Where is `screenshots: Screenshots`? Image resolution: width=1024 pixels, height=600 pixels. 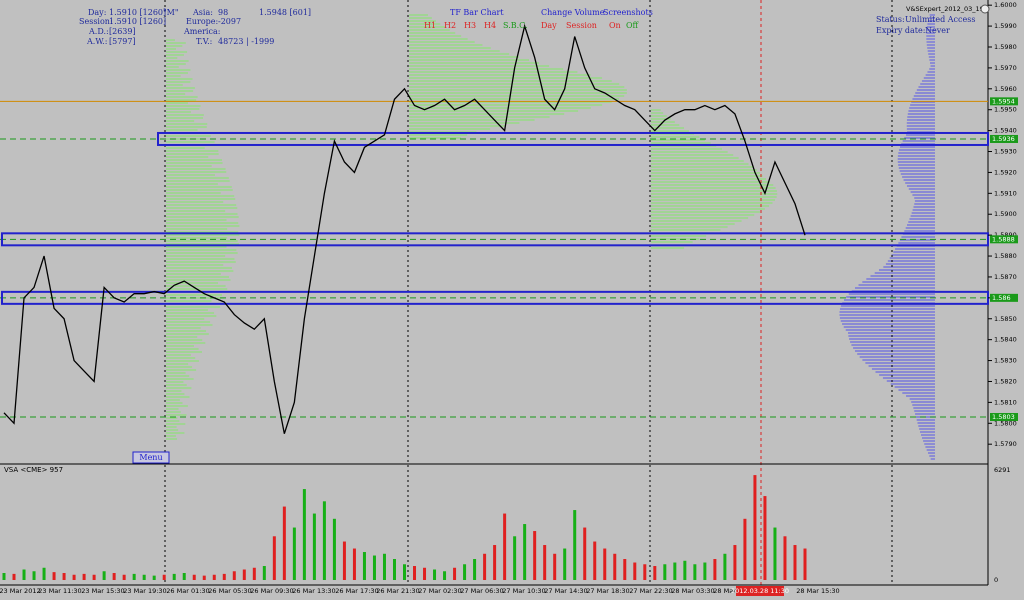 screenshots: Screenshots is located at coordinates (628, 12).